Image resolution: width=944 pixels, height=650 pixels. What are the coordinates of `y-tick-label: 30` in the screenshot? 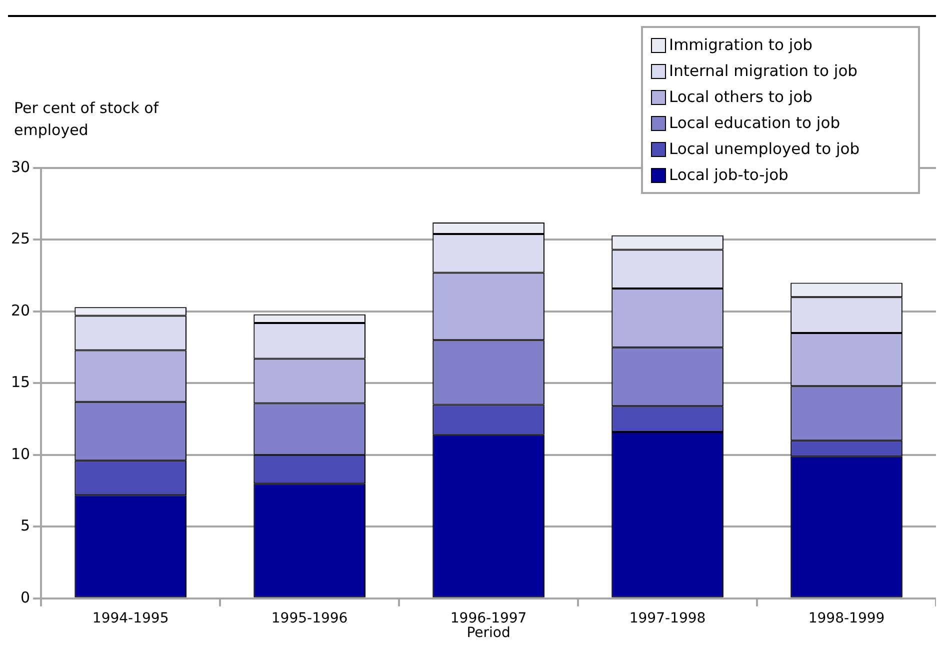 It's located at (20, 167).